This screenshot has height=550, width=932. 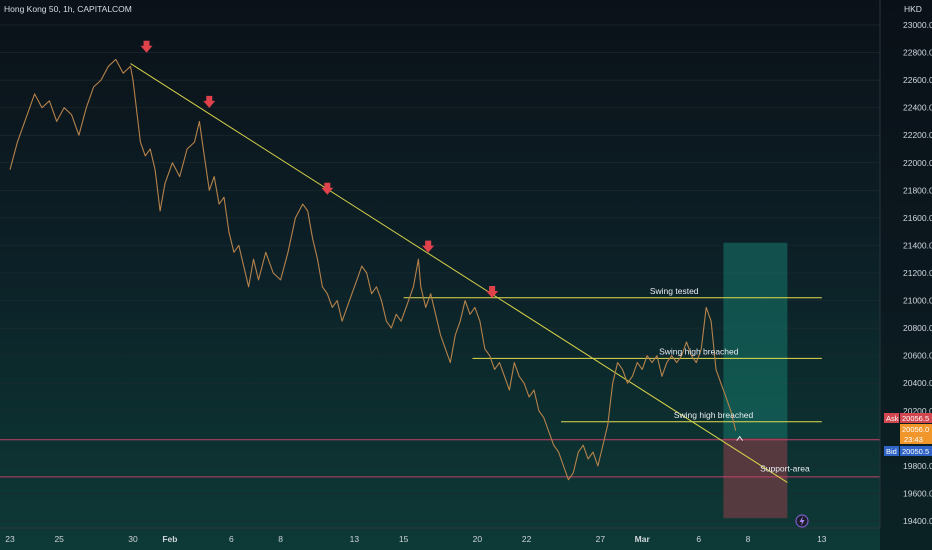 What do you see at coordinates (917, 80) in the screenshot?
I see `y-tick-label: 22600.0` at bounding box center [917, 80].